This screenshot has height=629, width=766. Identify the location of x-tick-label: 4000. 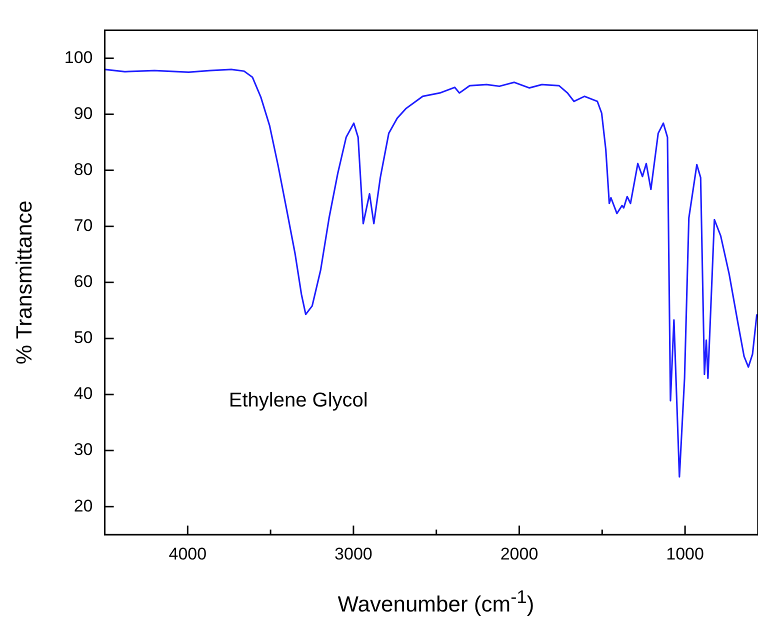
(187, 554).